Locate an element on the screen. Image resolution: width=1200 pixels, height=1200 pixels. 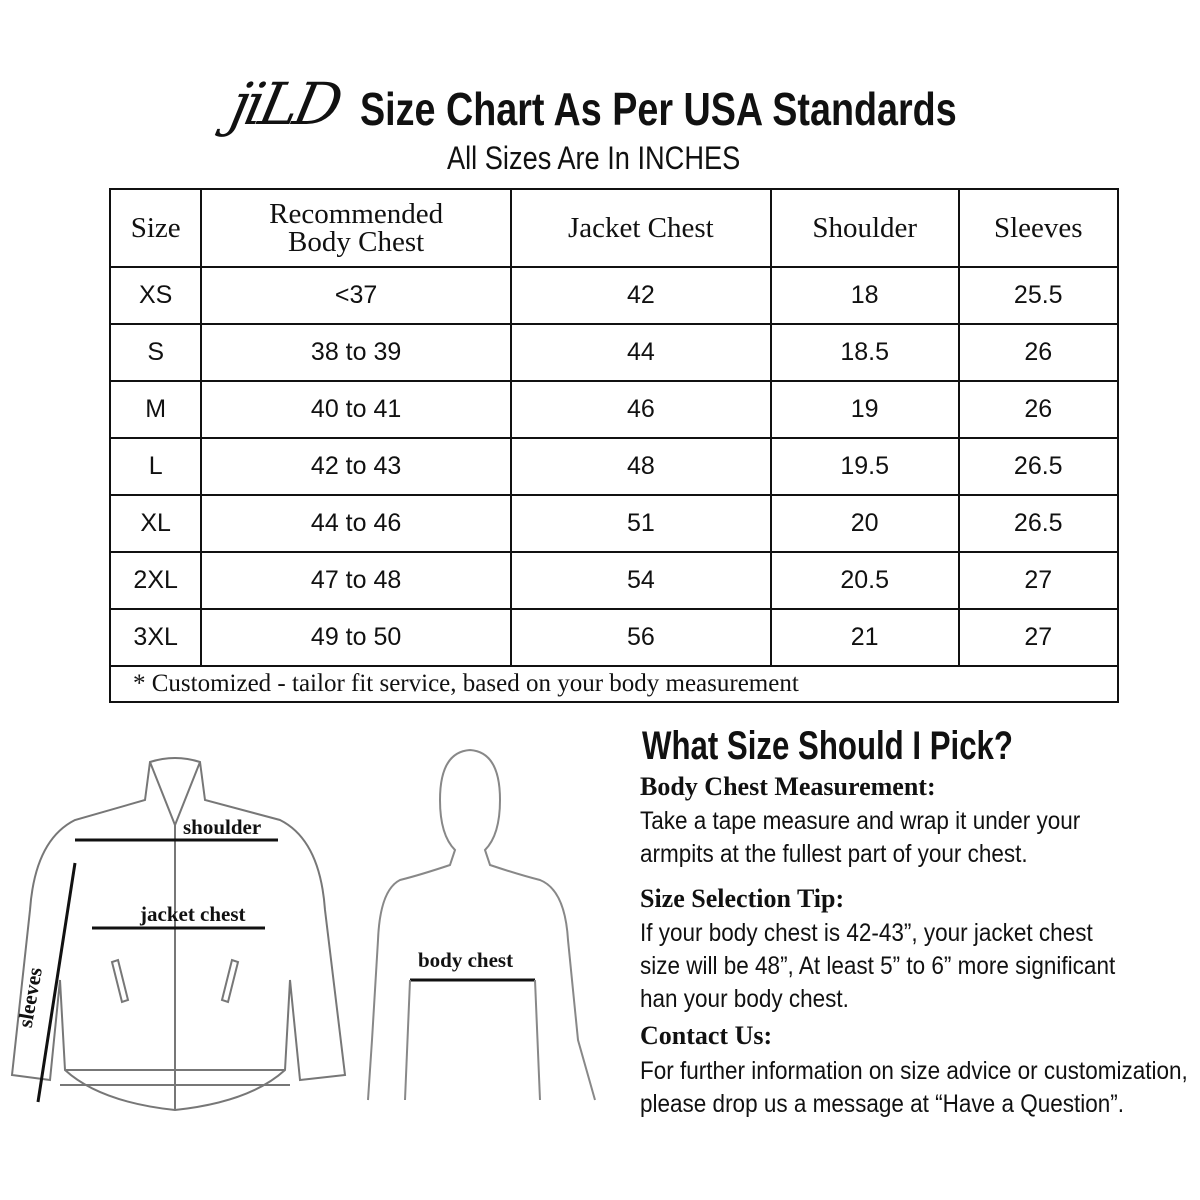
table-cell: 44 to 46 is located at coordinates (356, 523).